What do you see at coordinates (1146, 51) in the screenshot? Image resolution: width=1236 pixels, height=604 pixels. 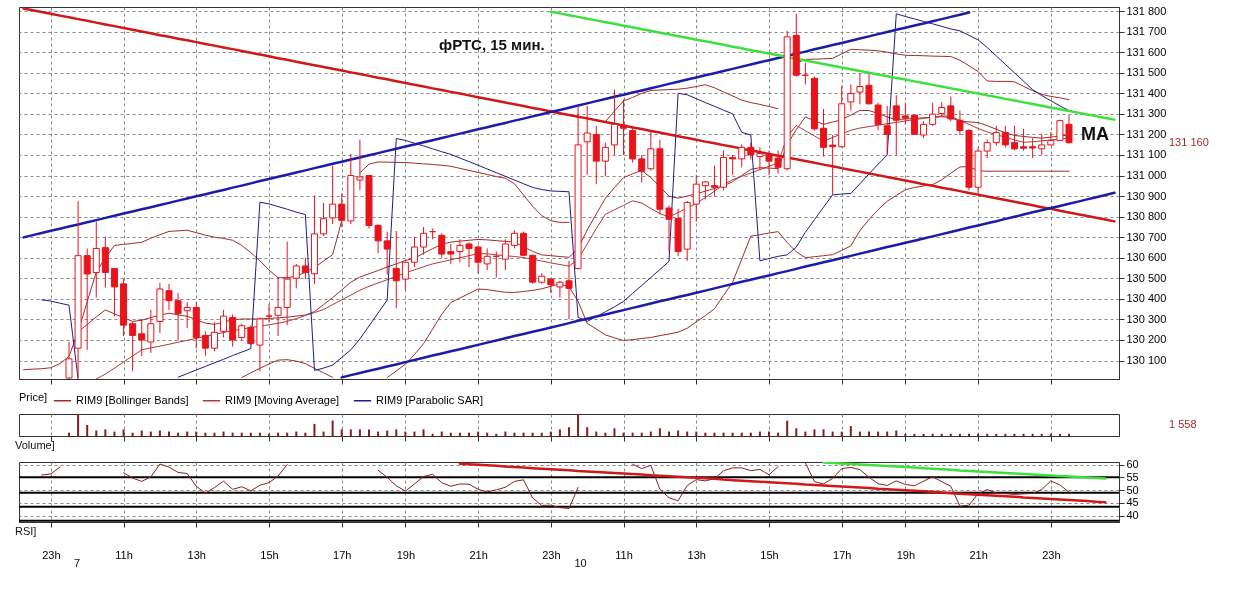 I see `y-tick-label: 131 600` at bounding box center [1146, 51].